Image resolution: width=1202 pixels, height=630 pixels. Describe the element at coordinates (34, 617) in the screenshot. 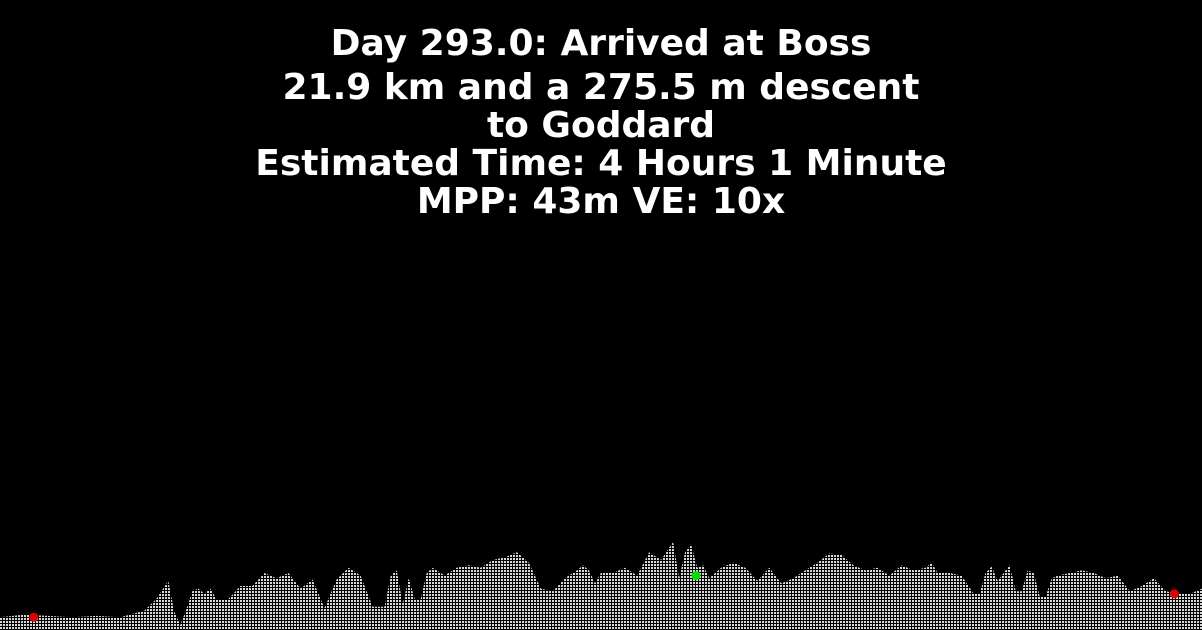

I see `start-marker` at that location.